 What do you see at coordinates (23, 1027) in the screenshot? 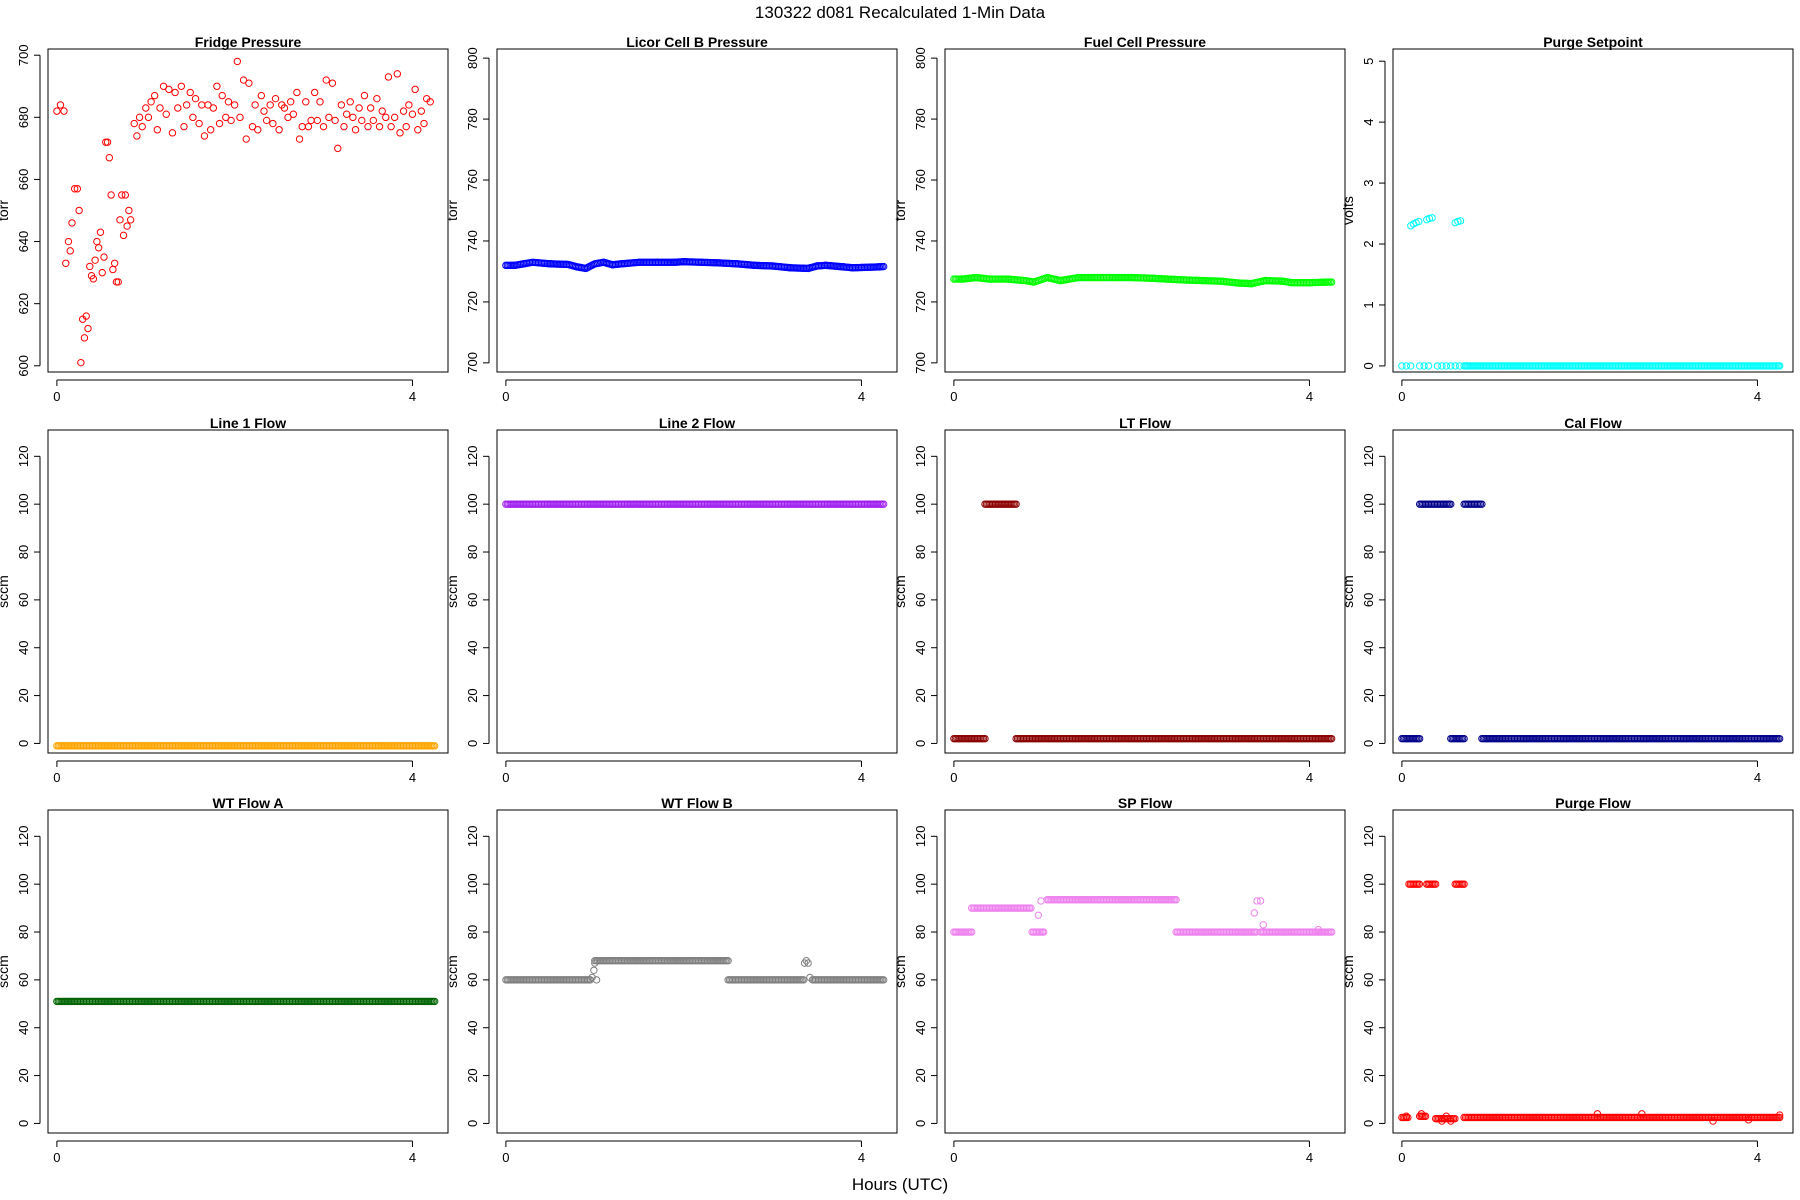
I see `y-tick-label: 40` at bounding box center [23, 1027].